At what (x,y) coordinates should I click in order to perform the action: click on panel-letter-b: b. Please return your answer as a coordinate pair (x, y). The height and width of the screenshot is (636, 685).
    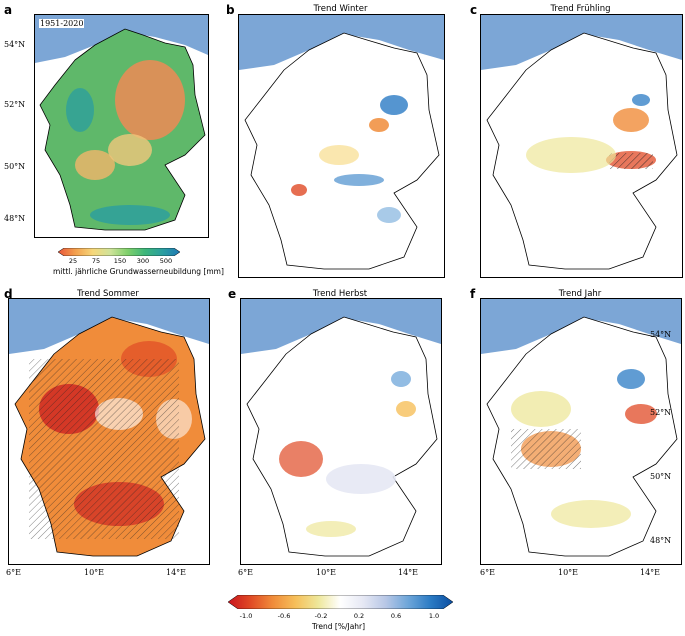
    Looking at the image, I should click on (230, 10).